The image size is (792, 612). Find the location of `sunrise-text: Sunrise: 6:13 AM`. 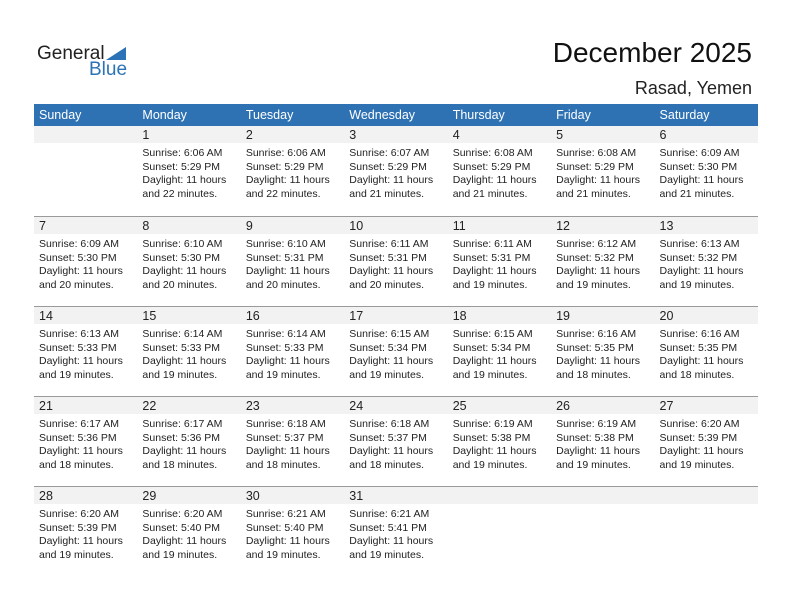

sunrise-text: Sunrise: 6:13 AM is located at coordinates (699, 244).